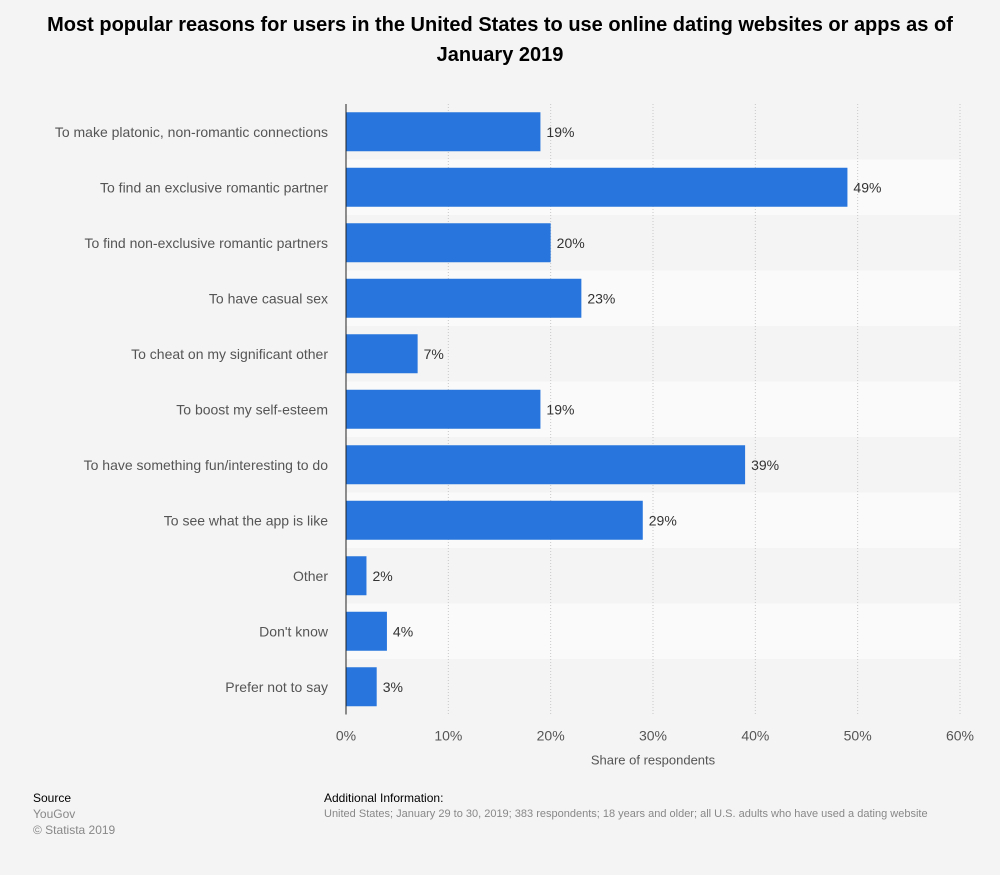 This screenshot has height=875, width=1000. Describe the element at coordinates (52, 798) in the screenshot. I see `source-header: Source` at that location.